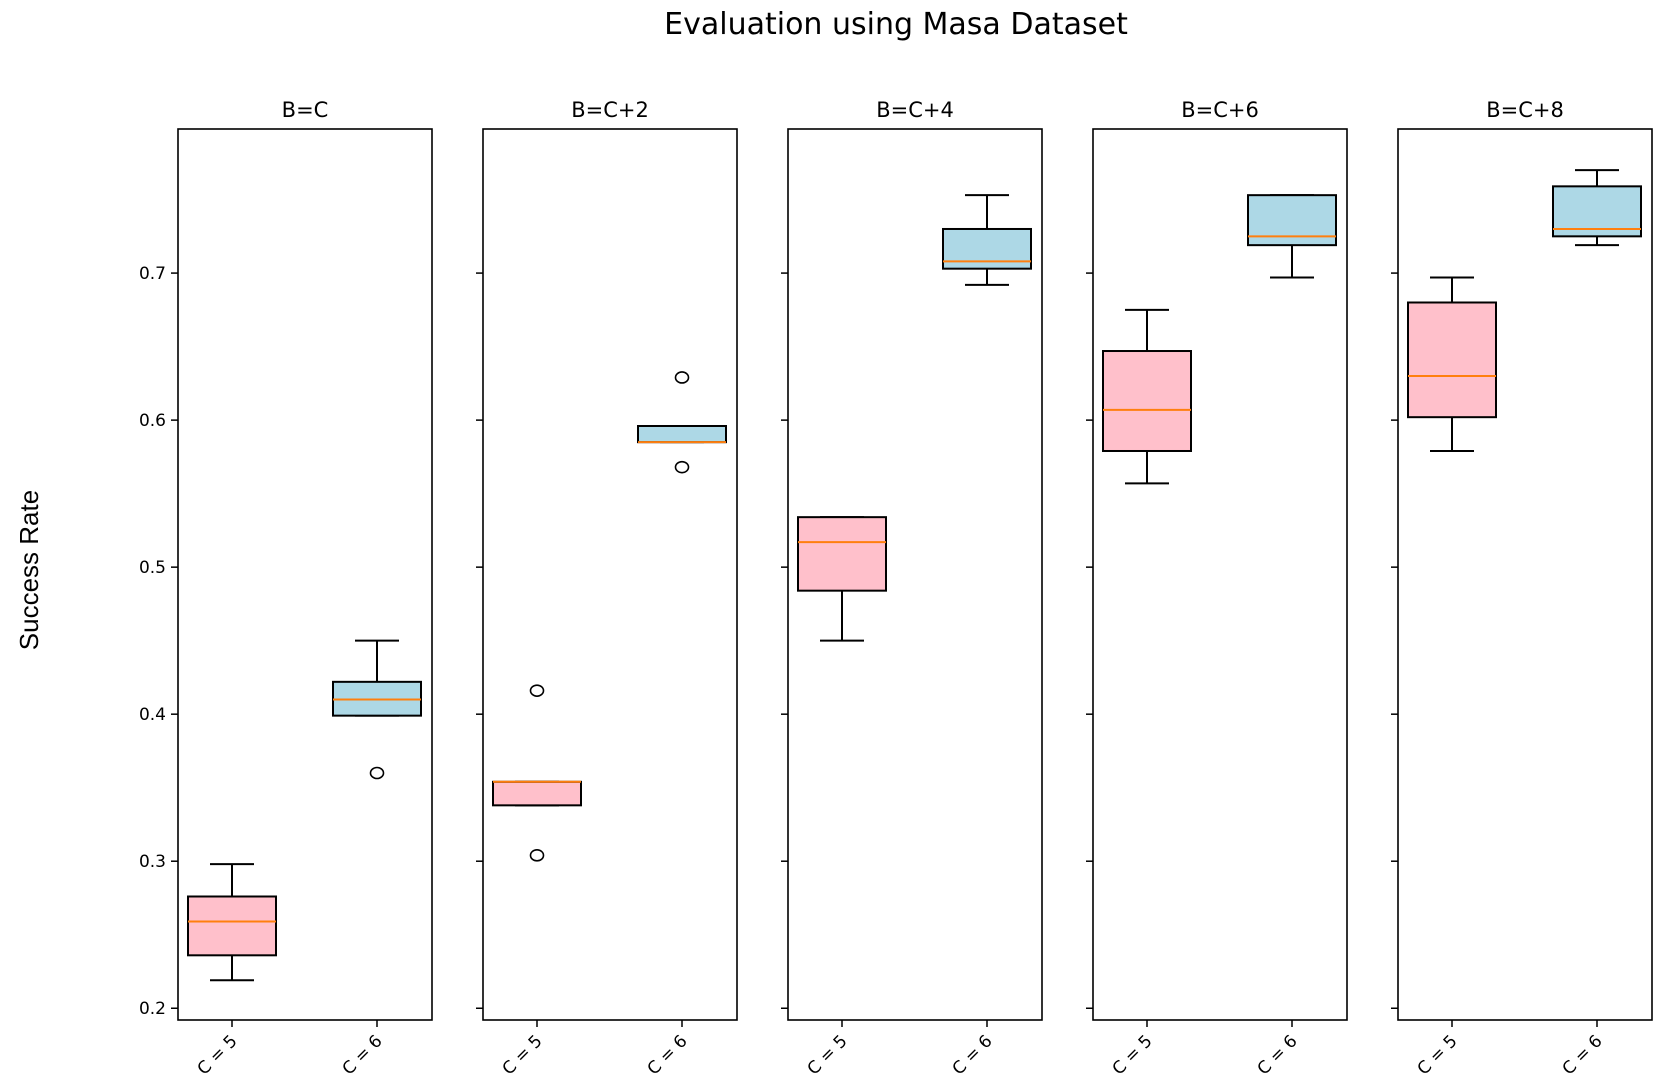  I want to click on subplot-4: B=C+6 C = 5 C = 6, so click(1217, 588).